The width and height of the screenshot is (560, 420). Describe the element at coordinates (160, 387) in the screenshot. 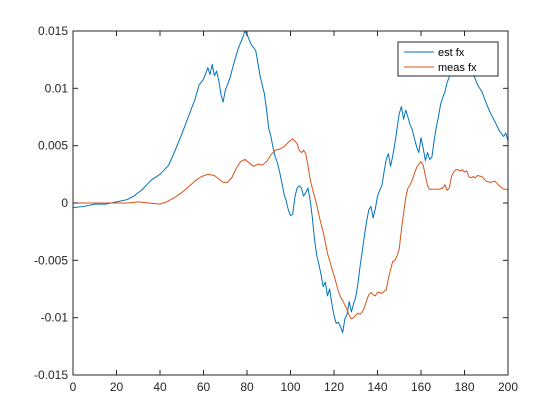

I see `x-tick-label: 40` at that location.